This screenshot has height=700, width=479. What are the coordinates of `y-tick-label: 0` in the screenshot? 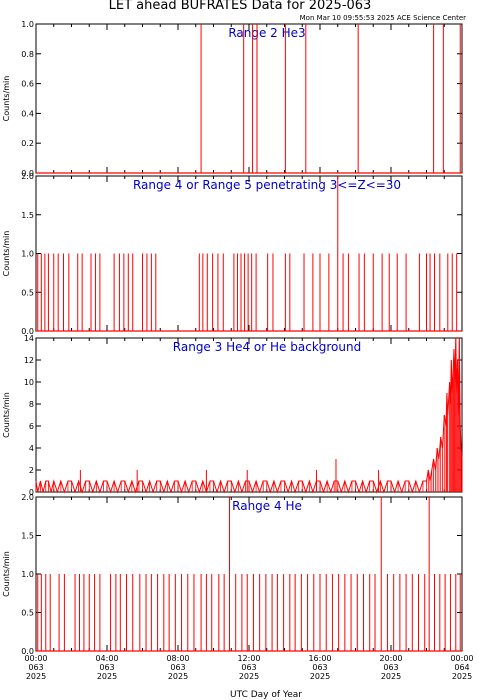 It's located at (31, 492).